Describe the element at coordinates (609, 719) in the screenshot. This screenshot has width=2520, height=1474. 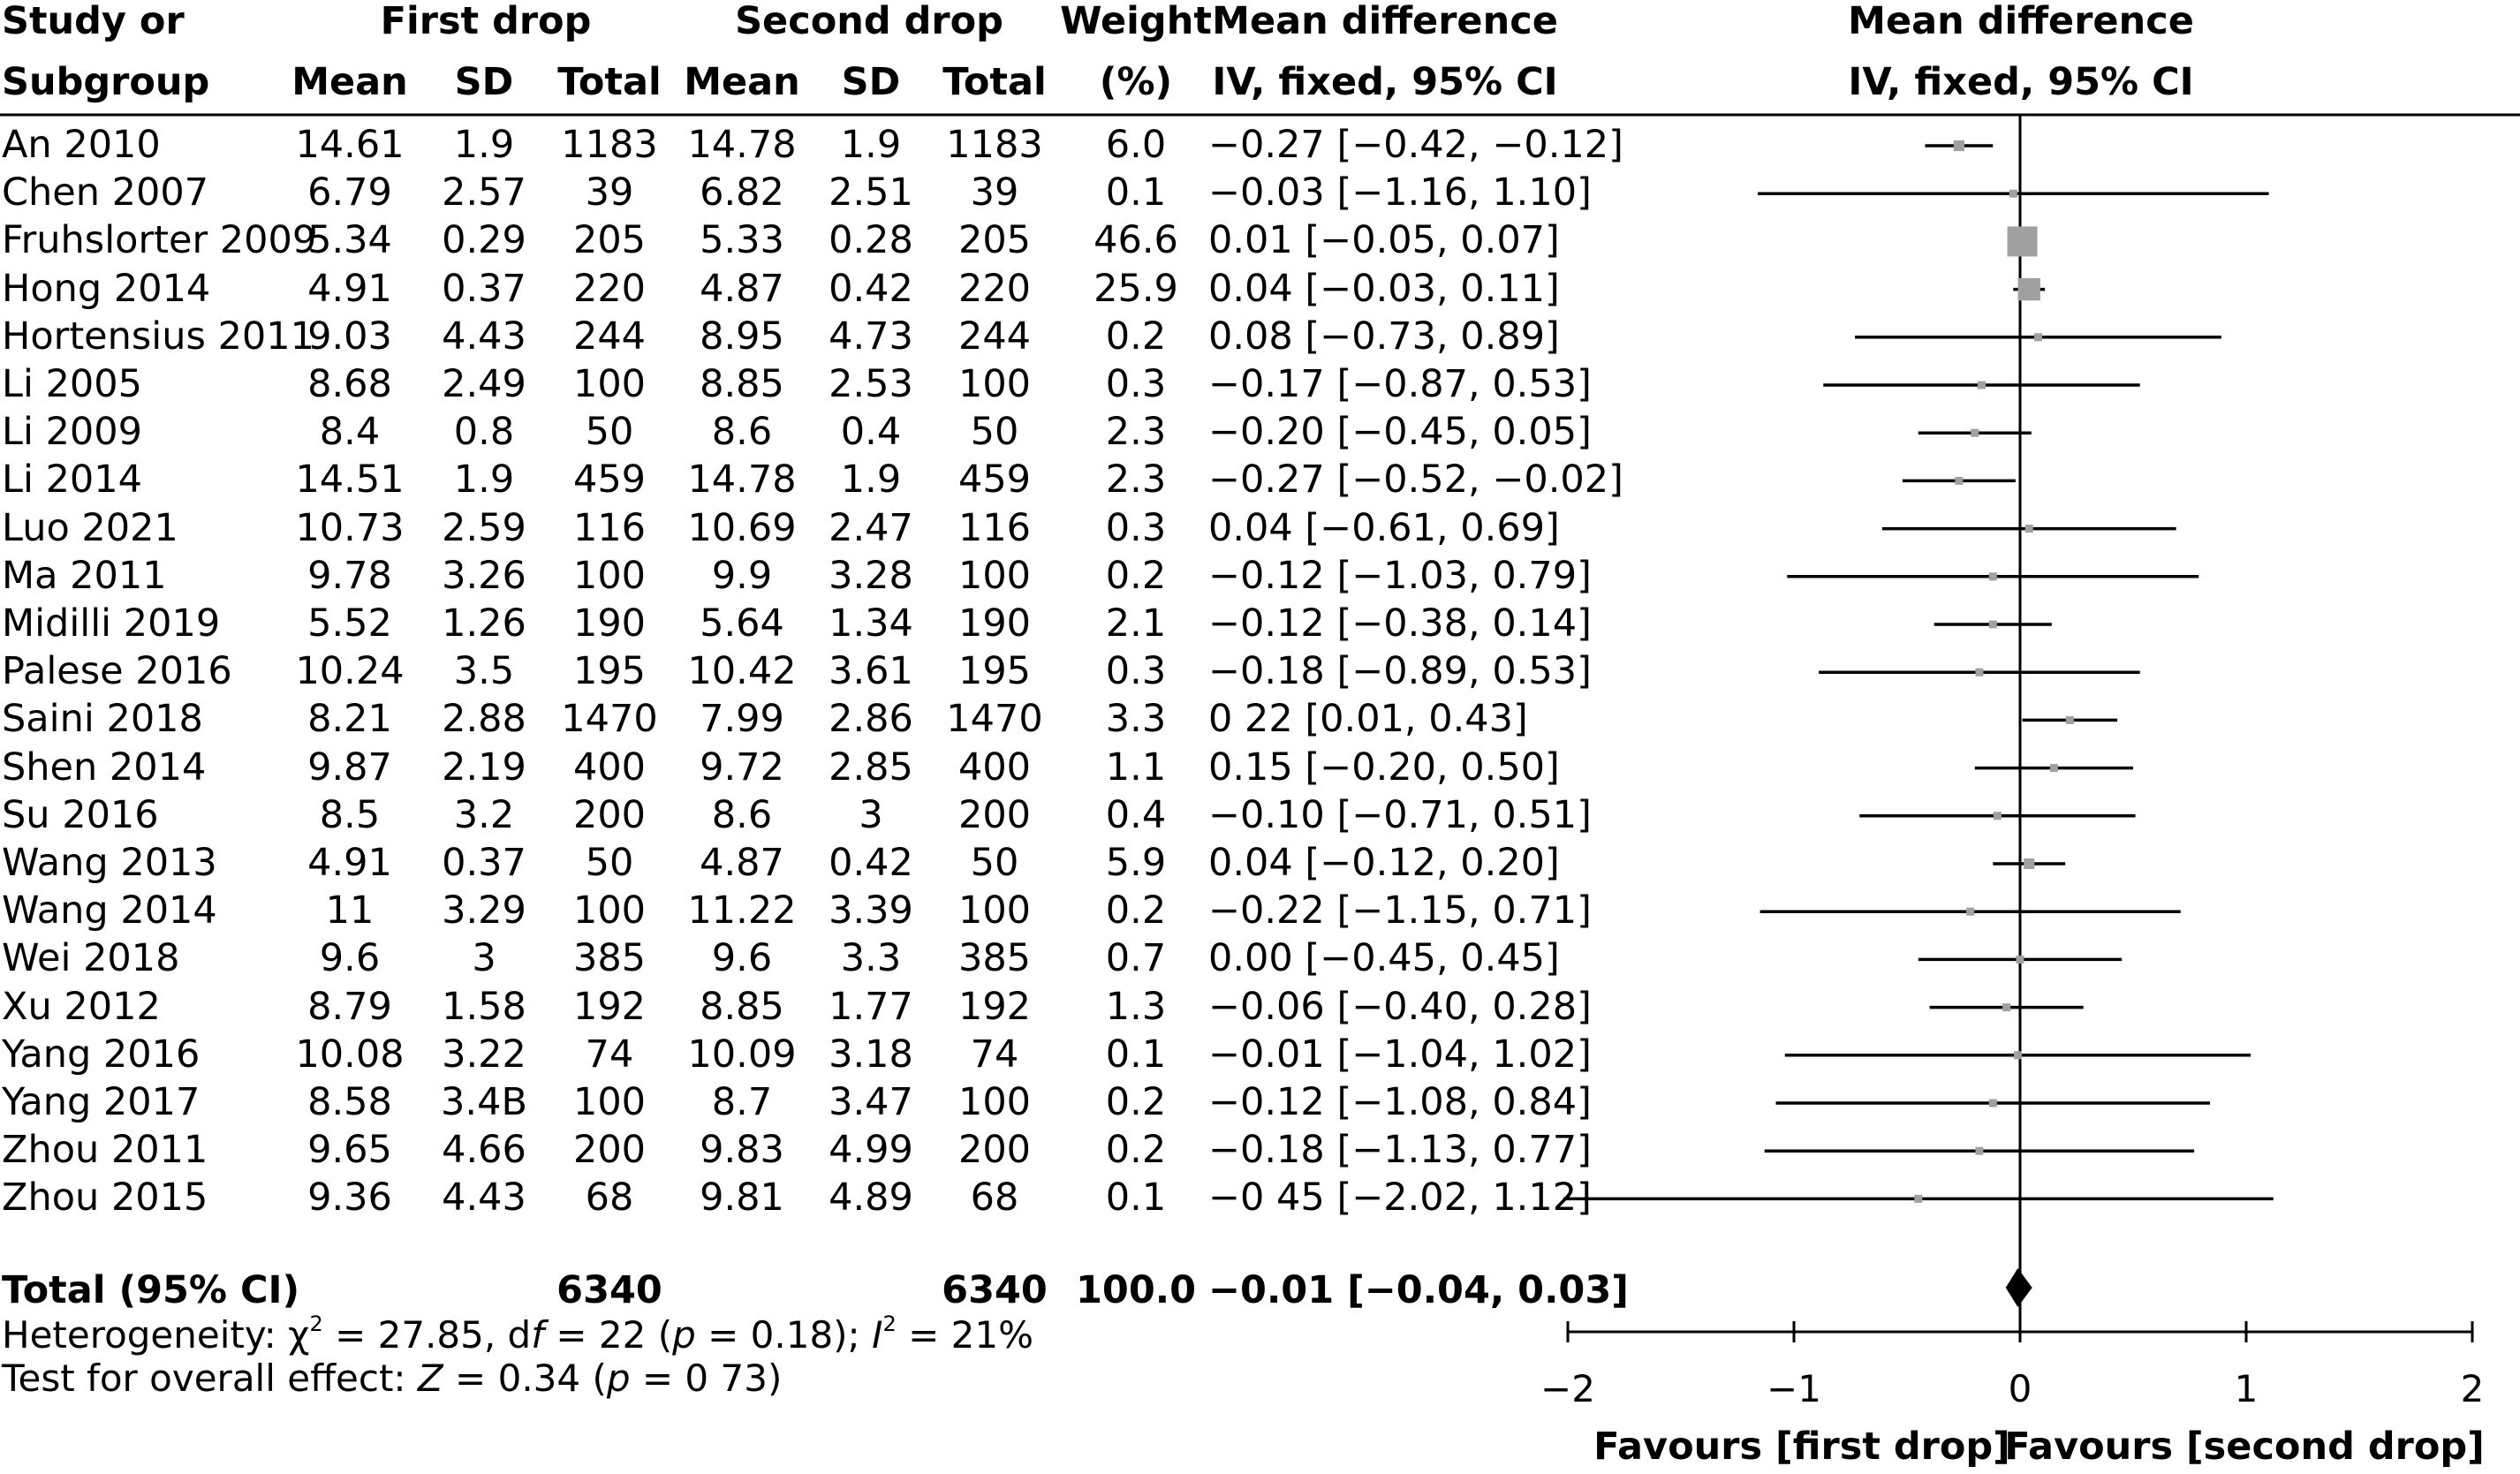
I see `total-first: 1470` at that location.